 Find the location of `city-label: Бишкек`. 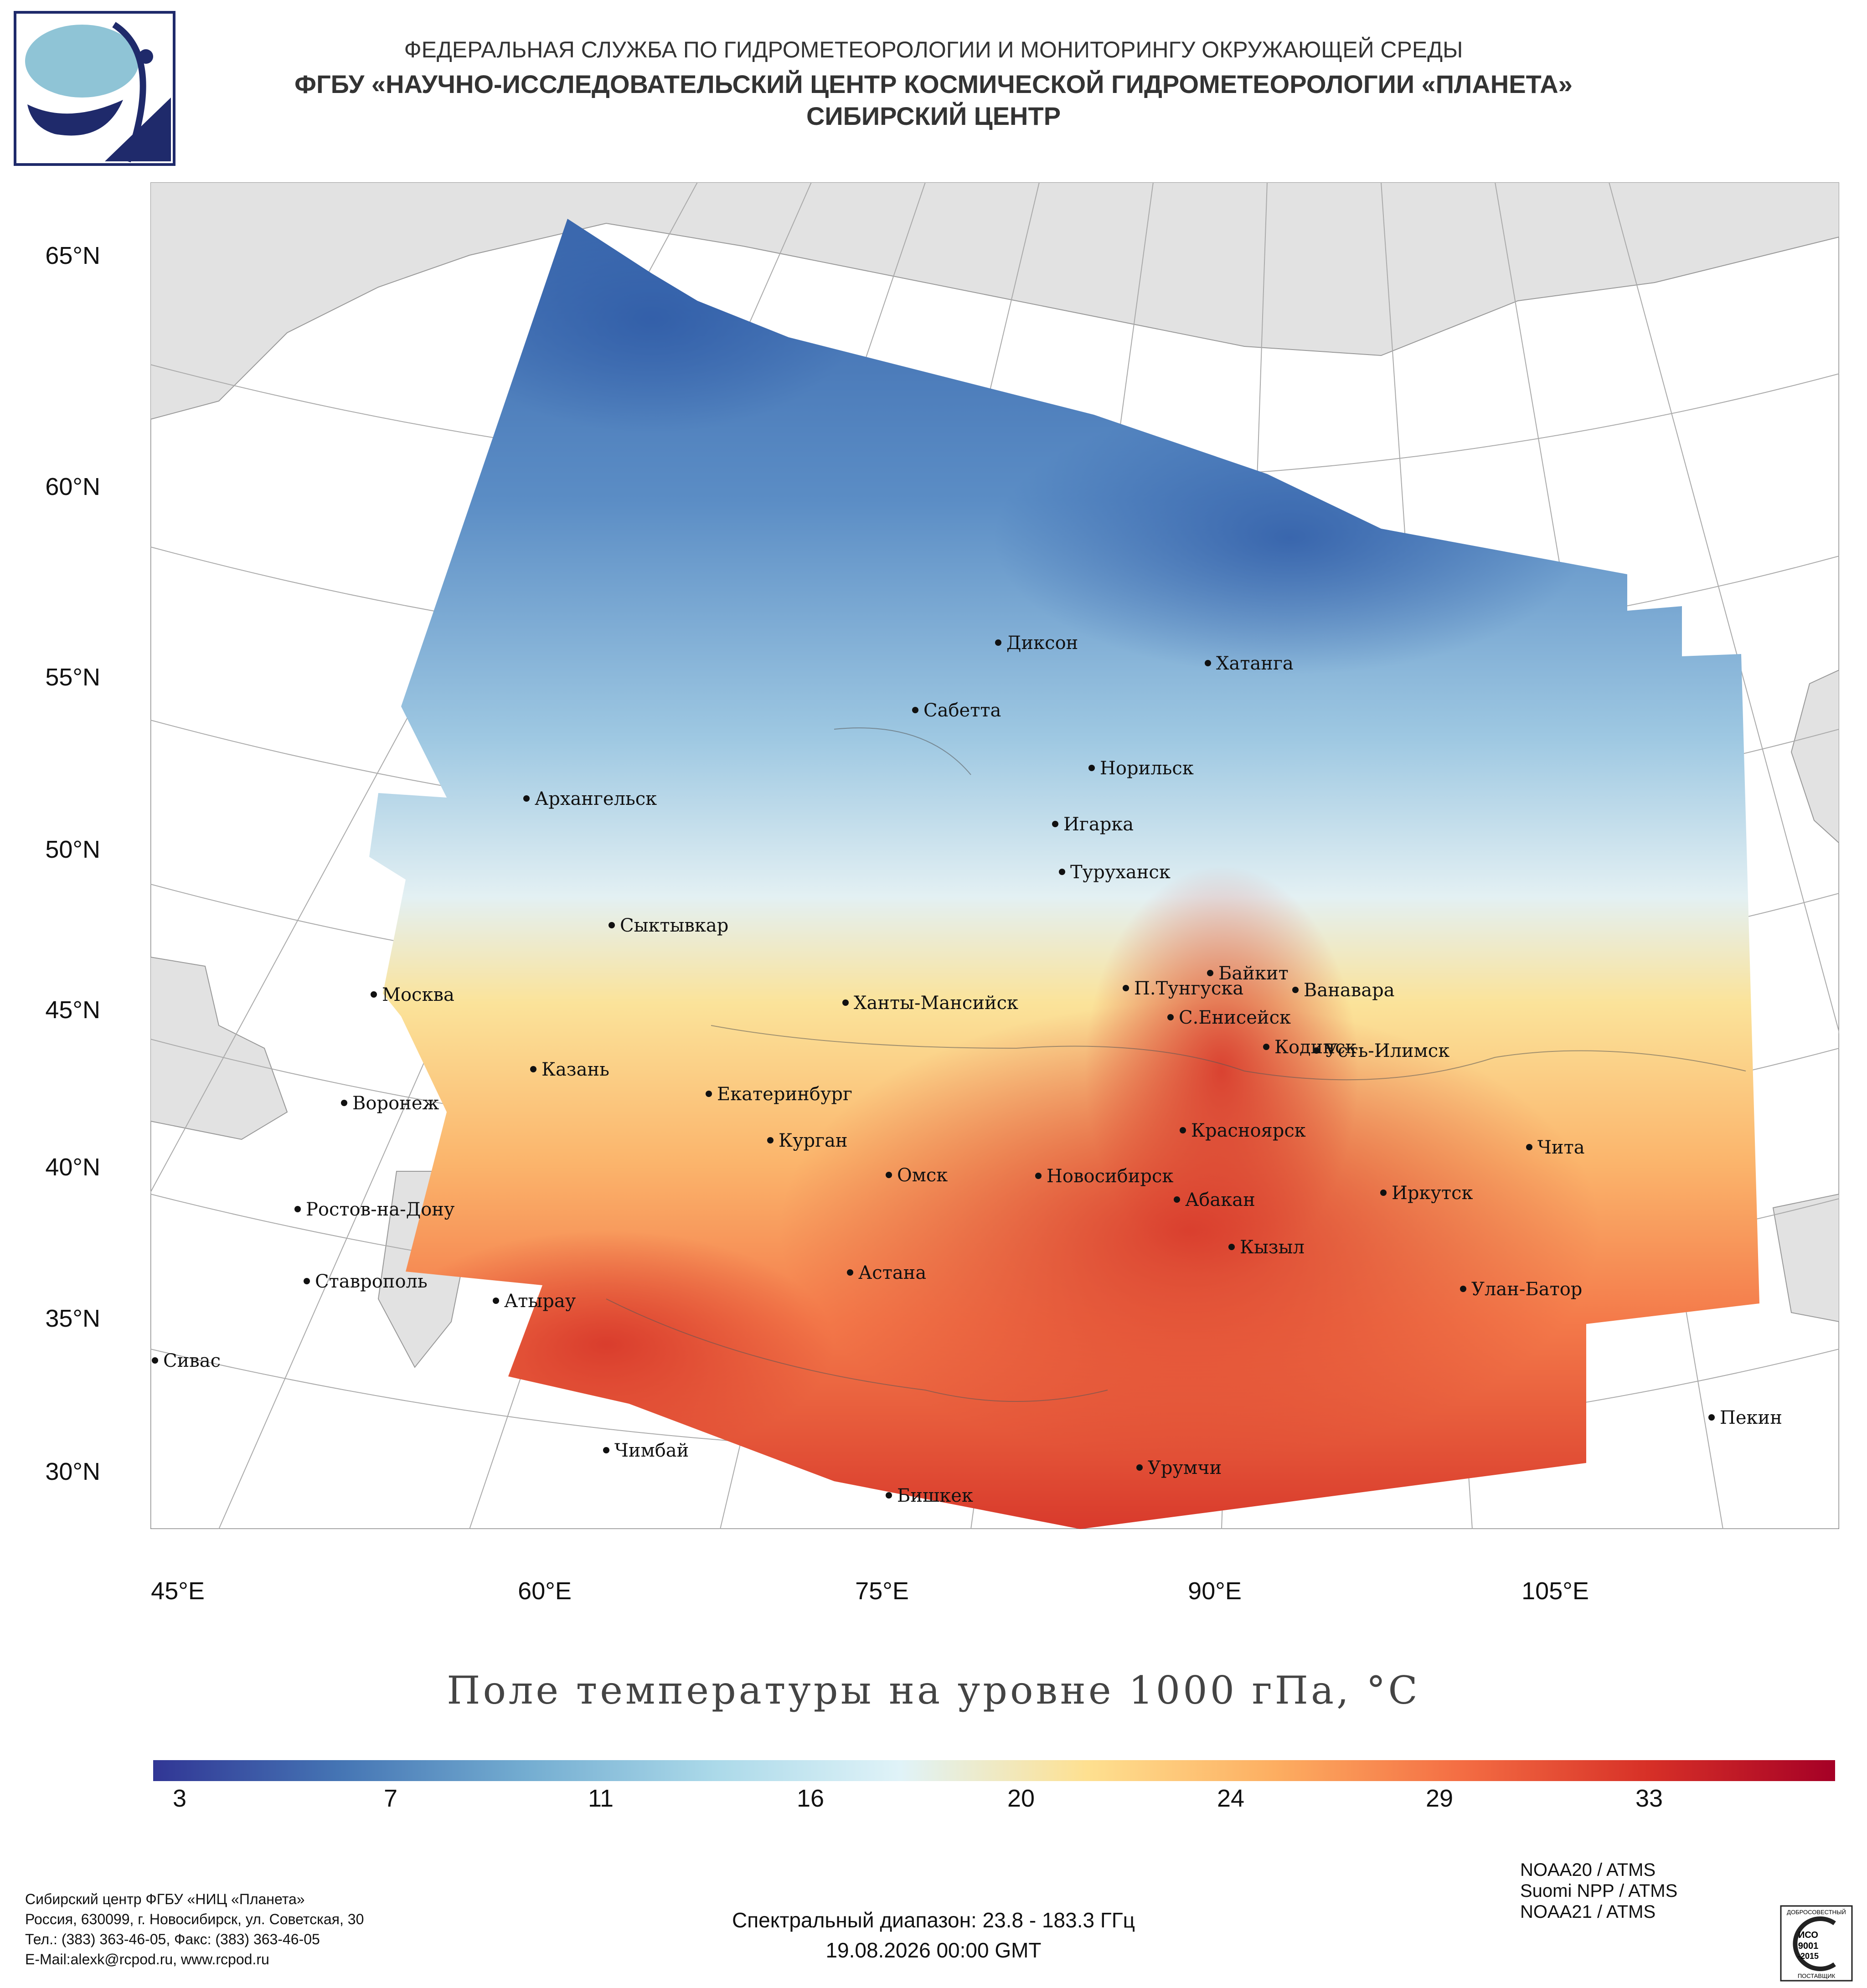

city-label: Бишкек is located at coordinates (935, 1495).